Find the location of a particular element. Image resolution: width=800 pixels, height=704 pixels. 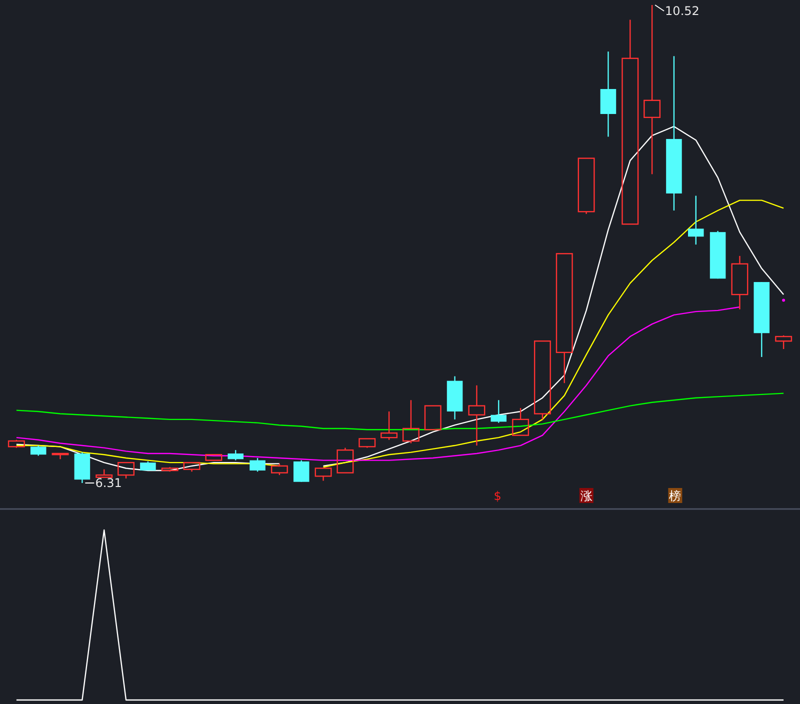

annotation: 10.52 is located at coordinates (682, 11).